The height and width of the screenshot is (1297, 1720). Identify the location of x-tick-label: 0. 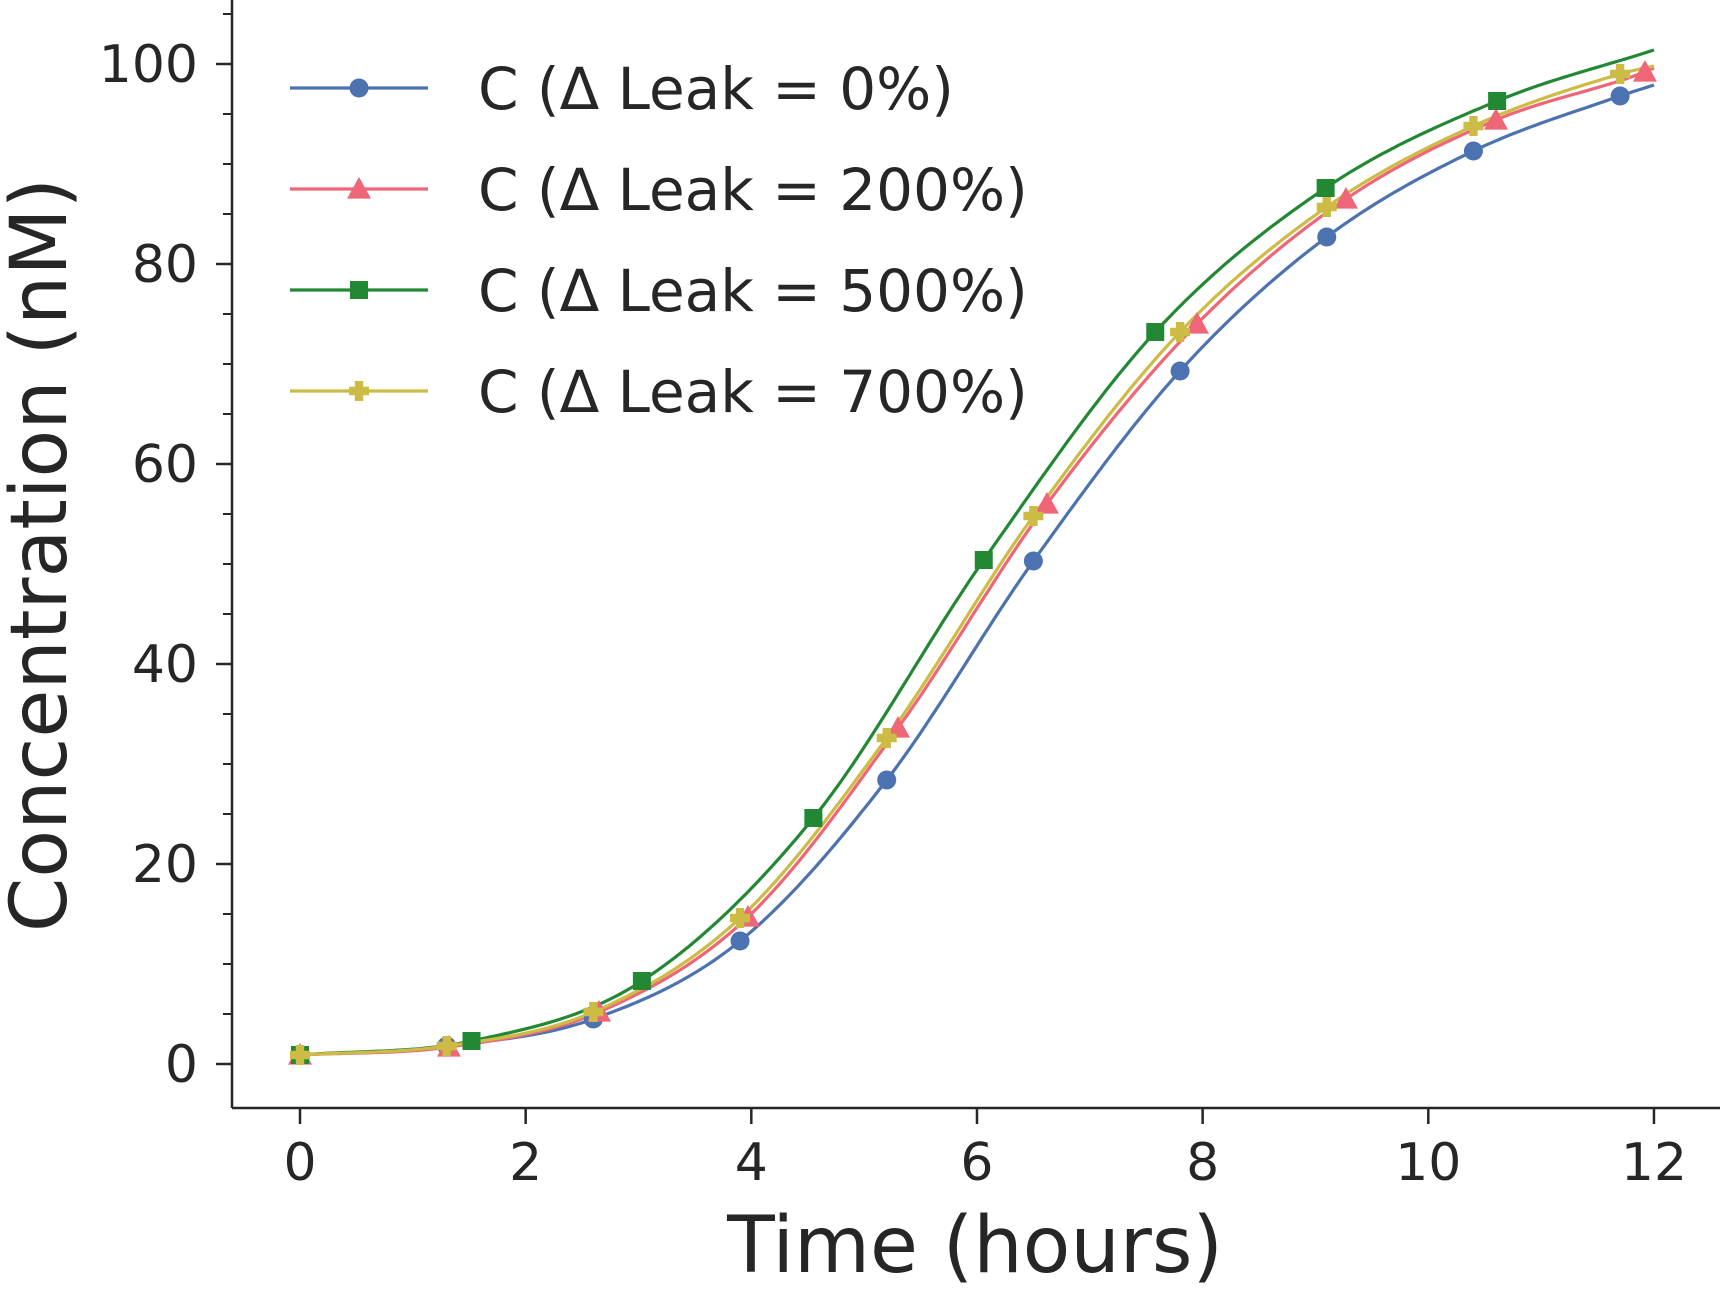
(299, 1163).